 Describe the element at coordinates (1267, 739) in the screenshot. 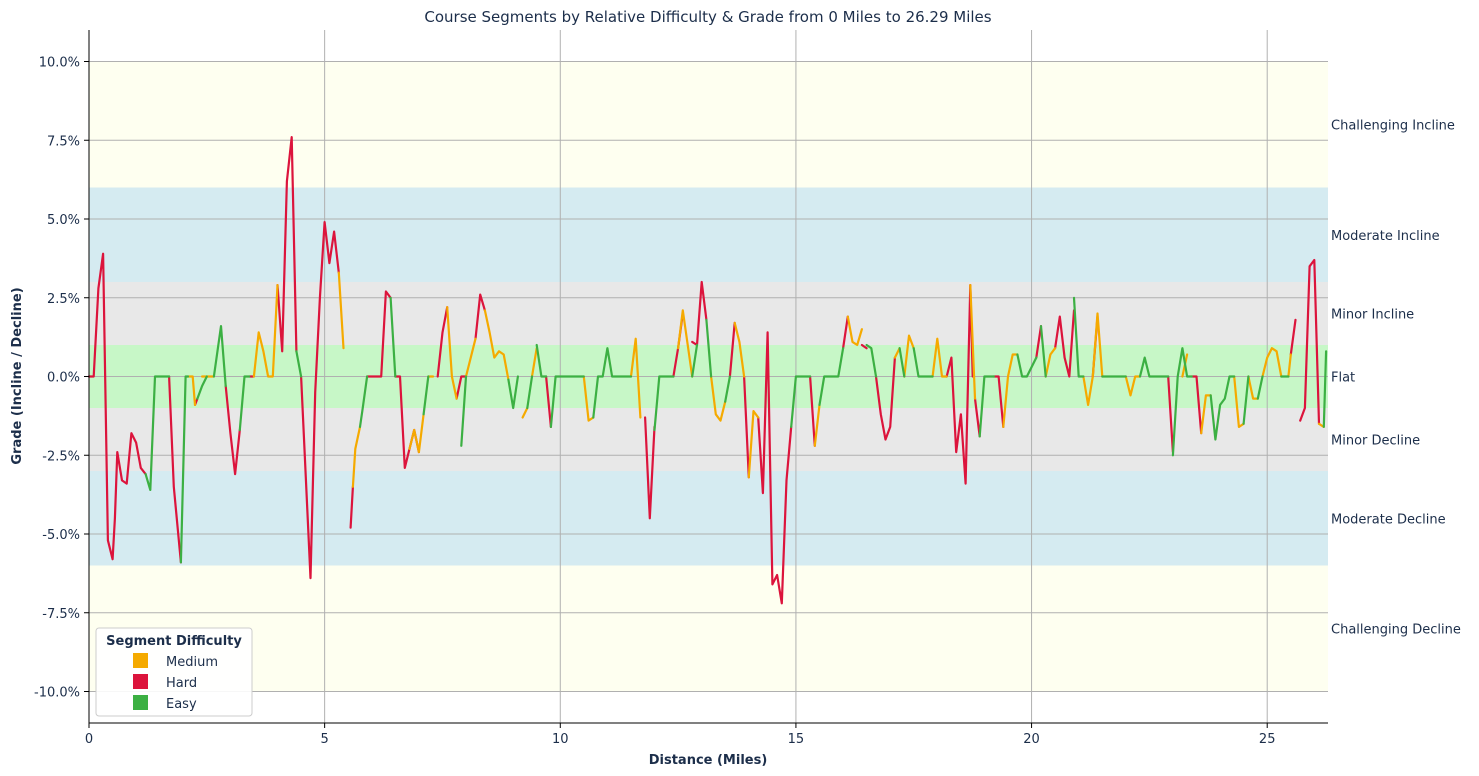

I see `x-tick-label: 25` at that location.